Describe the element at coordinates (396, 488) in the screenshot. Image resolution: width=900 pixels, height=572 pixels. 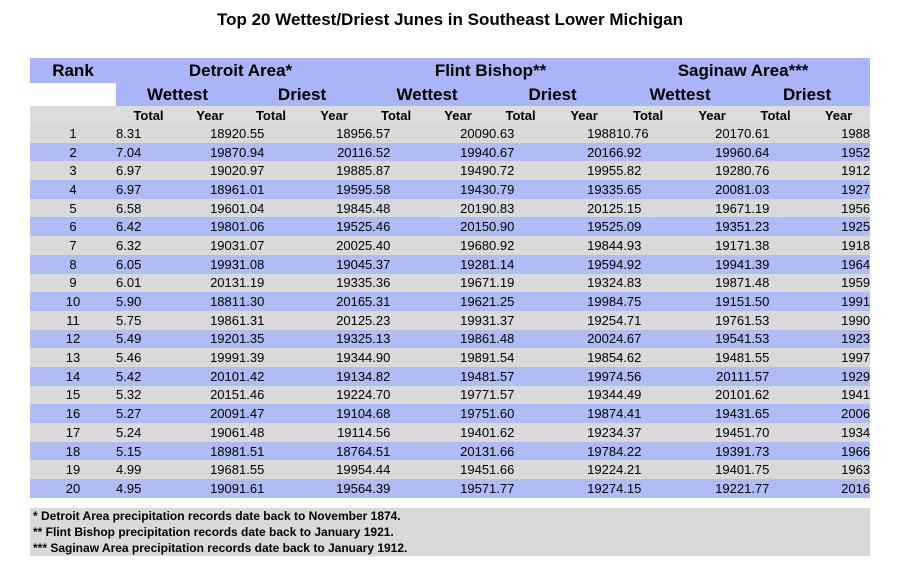
I see `flint-wettest-total: 4.39` at that location.